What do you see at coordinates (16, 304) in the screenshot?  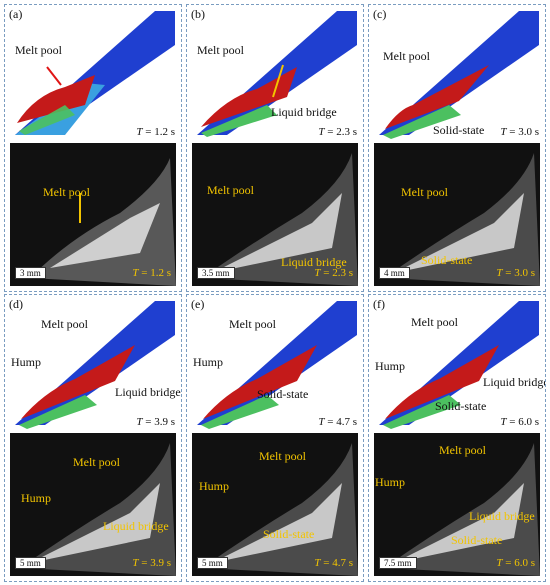 I see `panel-label: (d)` at bounding box center [16, 304].